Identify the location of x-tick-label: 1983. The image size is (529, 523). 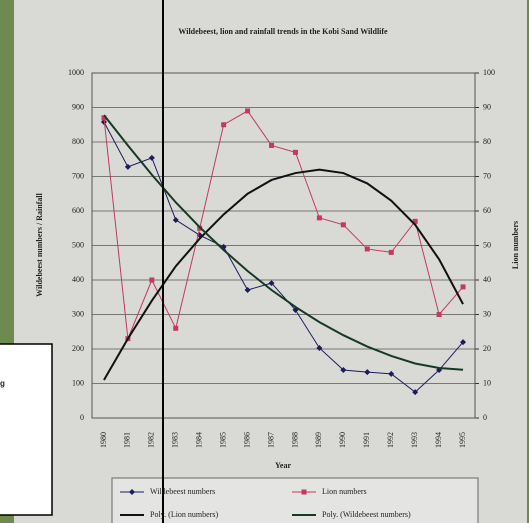
(175, 440).